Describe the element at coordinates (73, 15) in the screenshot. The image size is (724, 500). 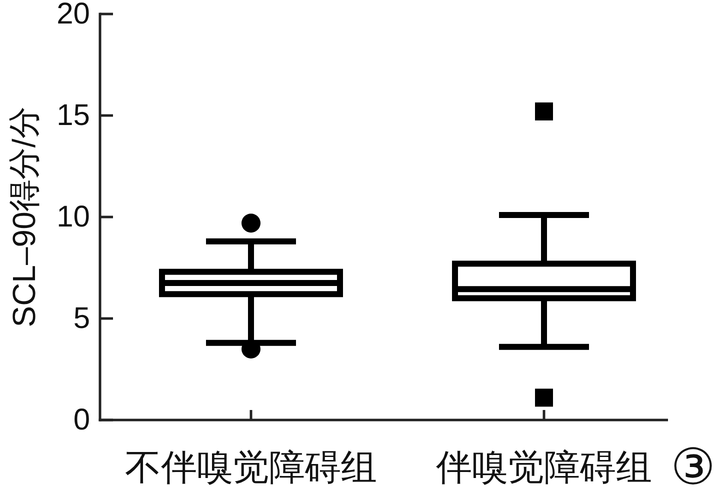
I see `ytick-label: 20` at that location.